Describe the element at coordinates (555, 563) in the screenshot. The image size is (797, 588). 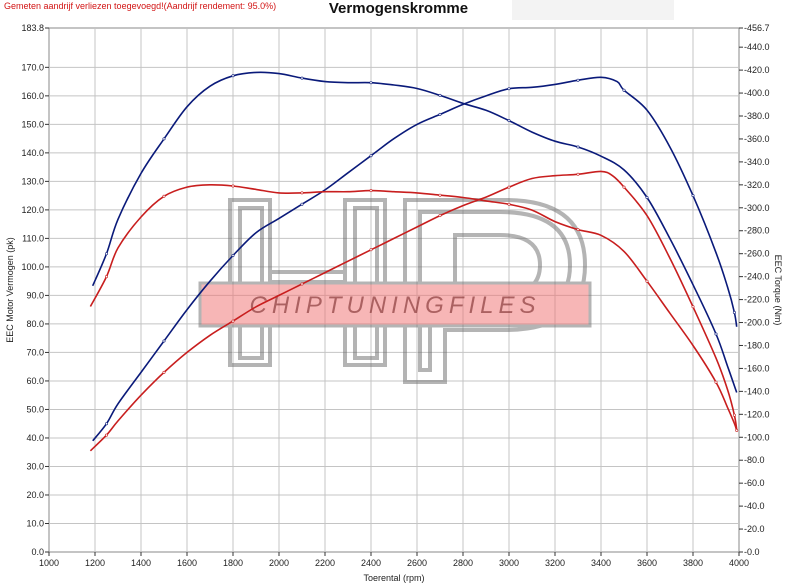
I see `x-tick-label-11: 3200` at that location.